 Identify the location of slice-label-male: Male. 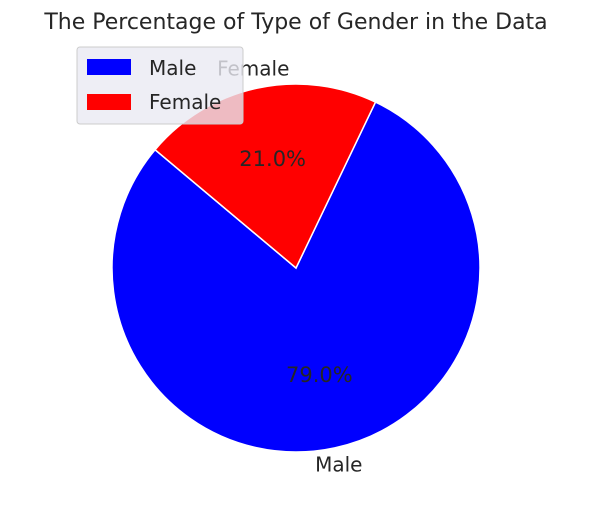
(338, 464).